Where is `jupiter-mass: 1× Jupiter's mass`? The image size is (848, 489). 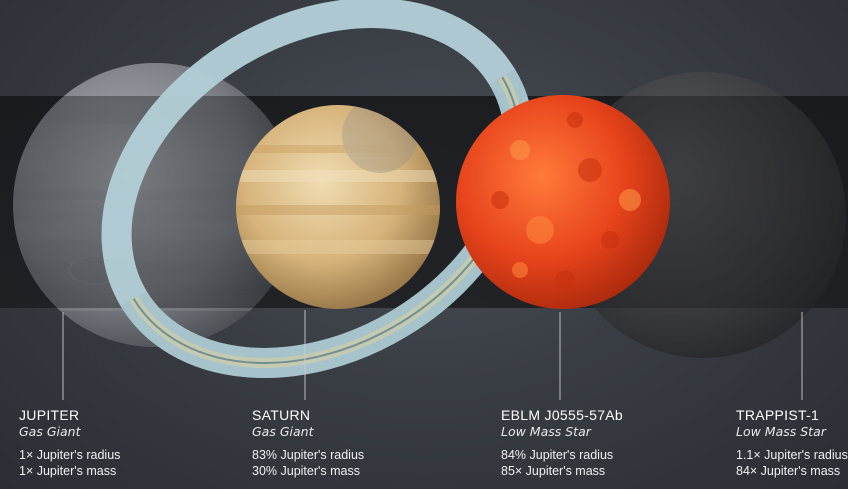
jupiter-mass: 1× Jupiter's mass is located at coordinates (68, 470).